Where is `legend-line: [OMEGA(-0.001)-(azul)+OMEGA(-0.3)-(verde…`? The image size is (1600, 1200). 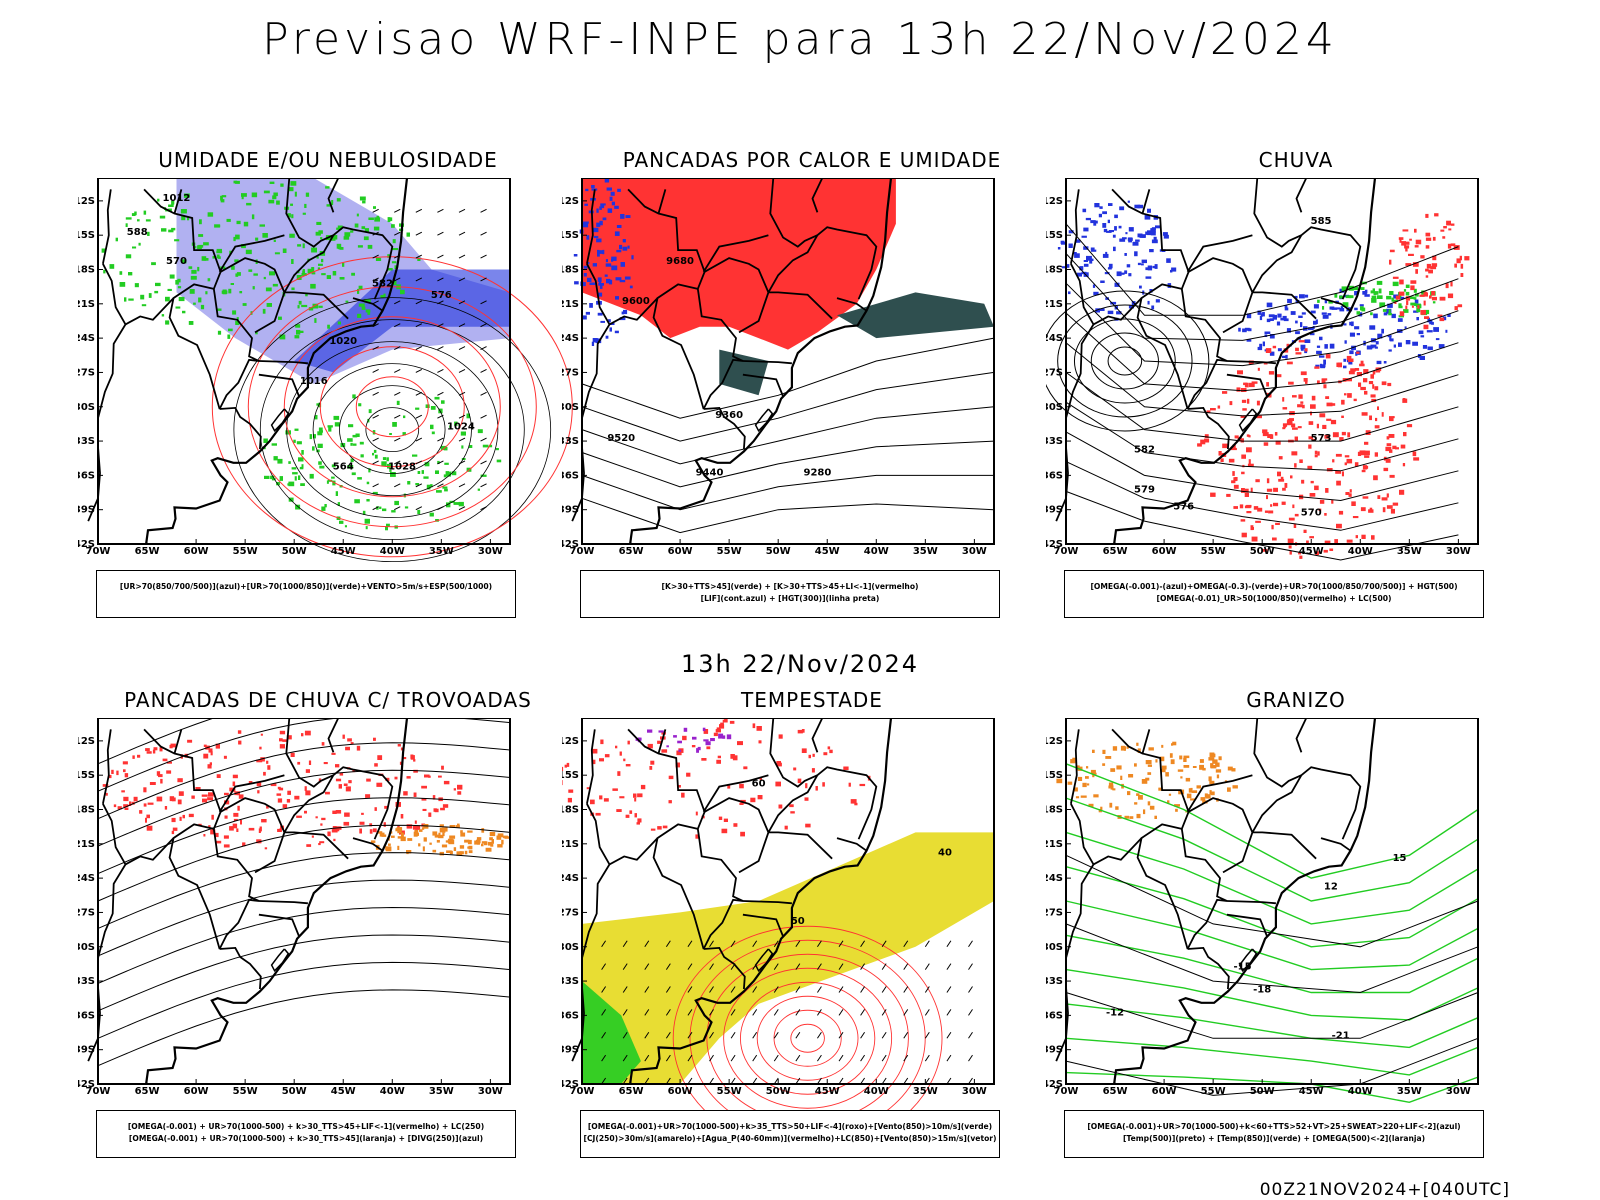
legend-line: [OMEGA(-0.001)-(azul)+OMEGA(-0.3)-(verde… is located at coordinates (1274, 586).